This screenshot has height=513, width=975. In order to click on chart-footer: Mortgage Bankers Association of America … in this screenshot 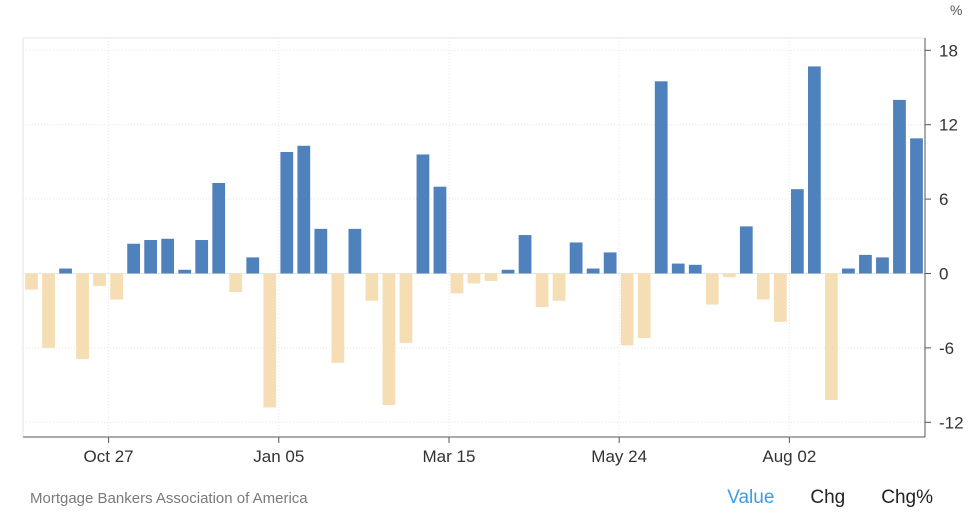, I will do `click(487, 495)`.